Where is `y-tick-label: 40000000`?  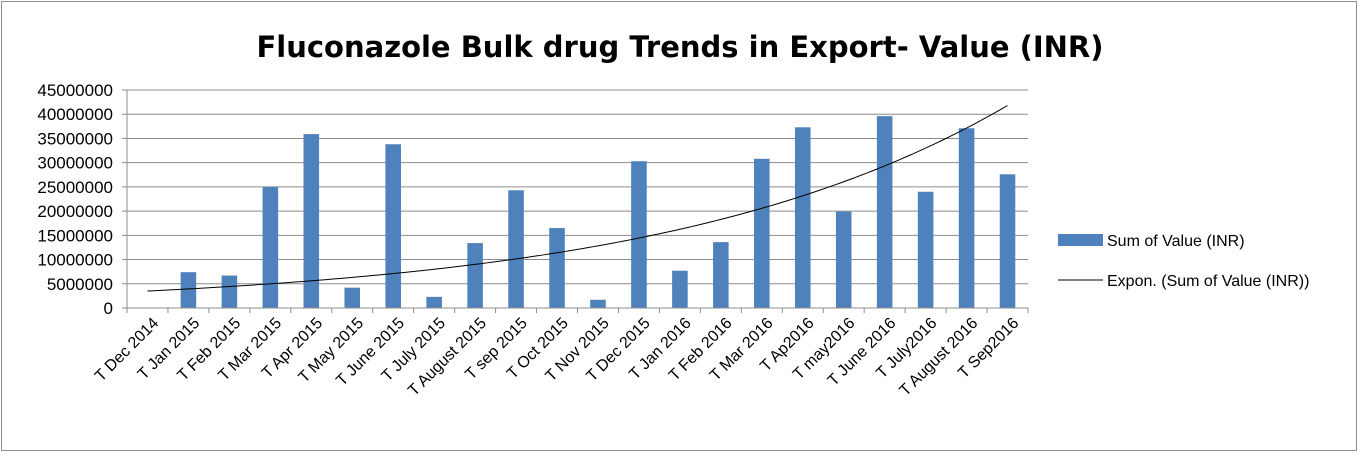 y-tick-label: 40000000 is located at coordinates (75, 114).